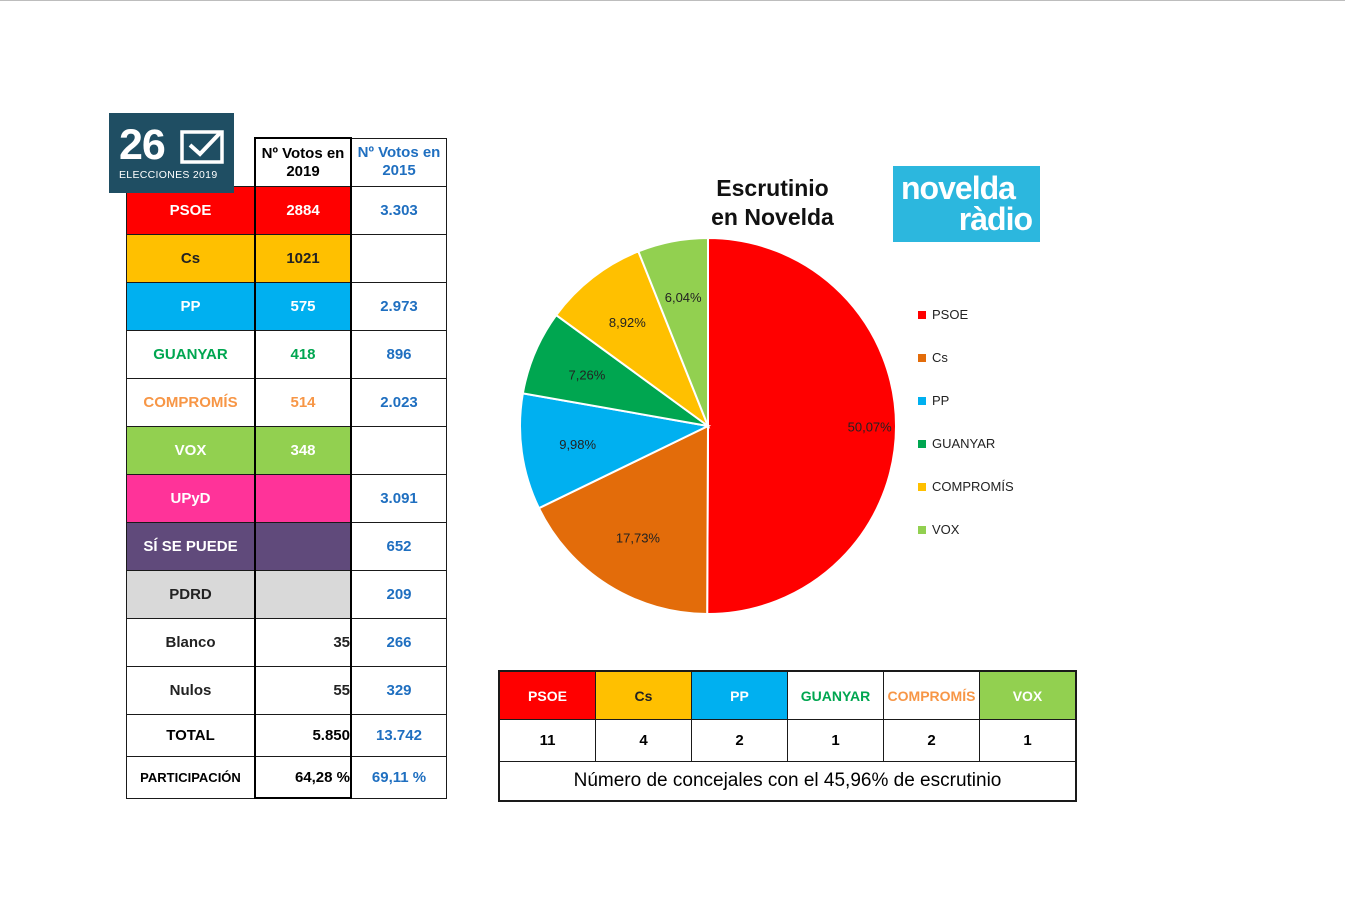 The image size is (1345, 900). What do you see at coordinates (168, 175) in the screenshot?
I see `badge-label: ELECCIONES 2019` at bounding box center [168, 175].